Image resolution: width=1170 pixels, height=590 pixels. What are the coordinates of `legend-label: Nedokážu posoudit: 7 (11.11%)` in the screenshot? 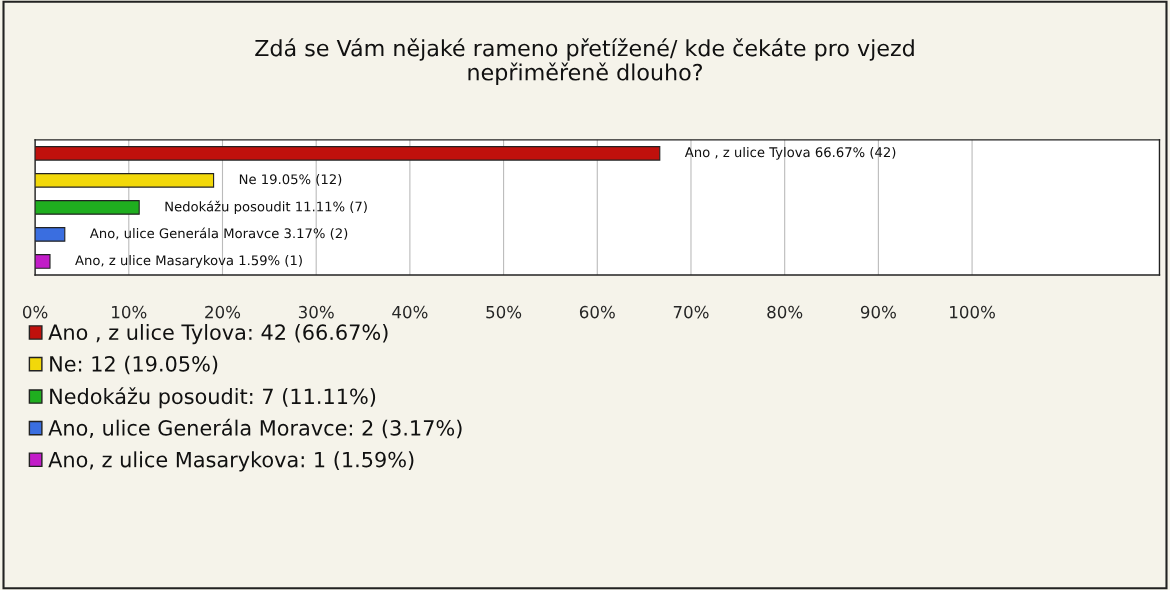 It's located at (213, 398).